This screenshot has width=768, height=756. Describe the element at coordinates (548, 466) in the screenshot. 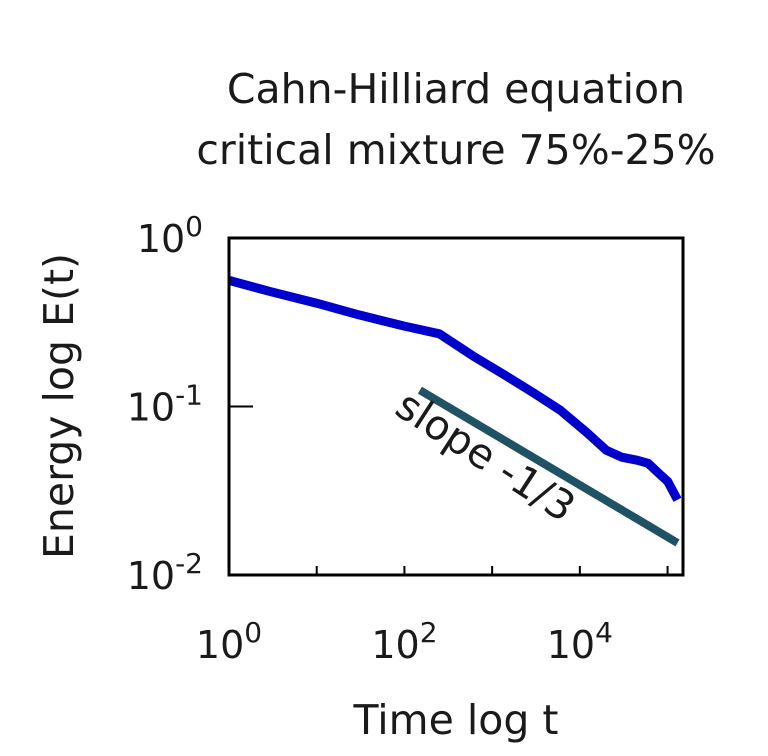

I see `slope-reference-line` at that location.